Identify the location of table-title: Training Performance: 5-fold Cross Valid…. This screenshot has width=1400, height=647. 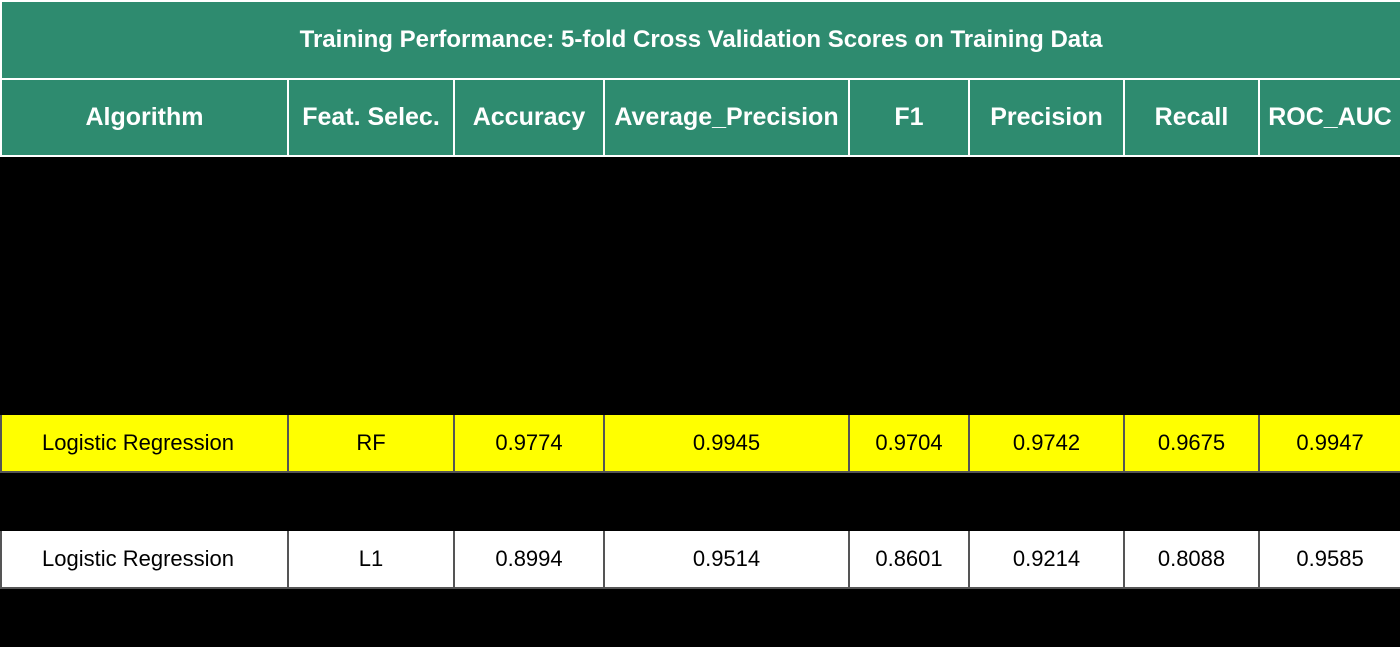
(700, 40).